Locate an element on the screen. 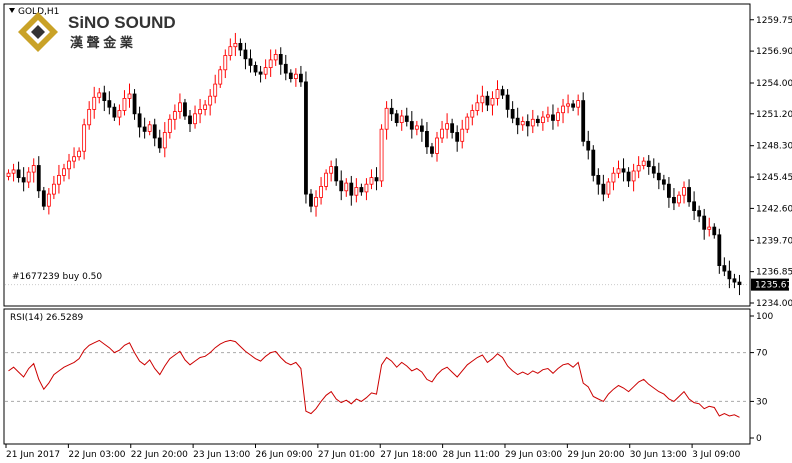 The image size is (792, 463). time-tick-label: 27 Jun 01:00 is located at coordinates (346, 455).